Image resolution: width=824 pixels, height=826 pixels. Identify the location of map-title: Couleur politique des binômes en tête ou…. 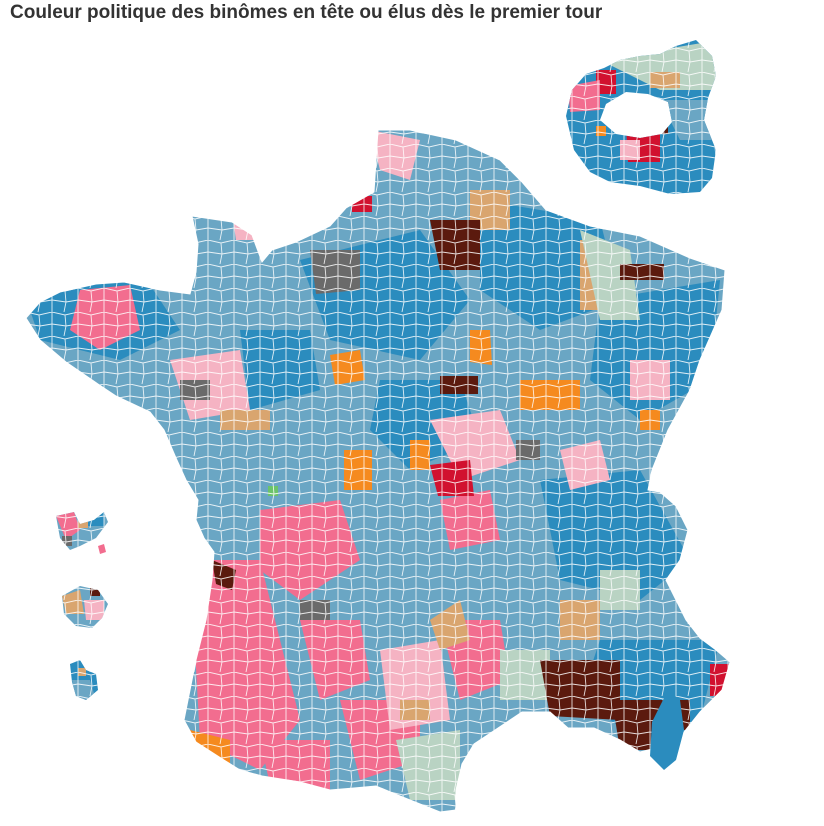
(306, 12).